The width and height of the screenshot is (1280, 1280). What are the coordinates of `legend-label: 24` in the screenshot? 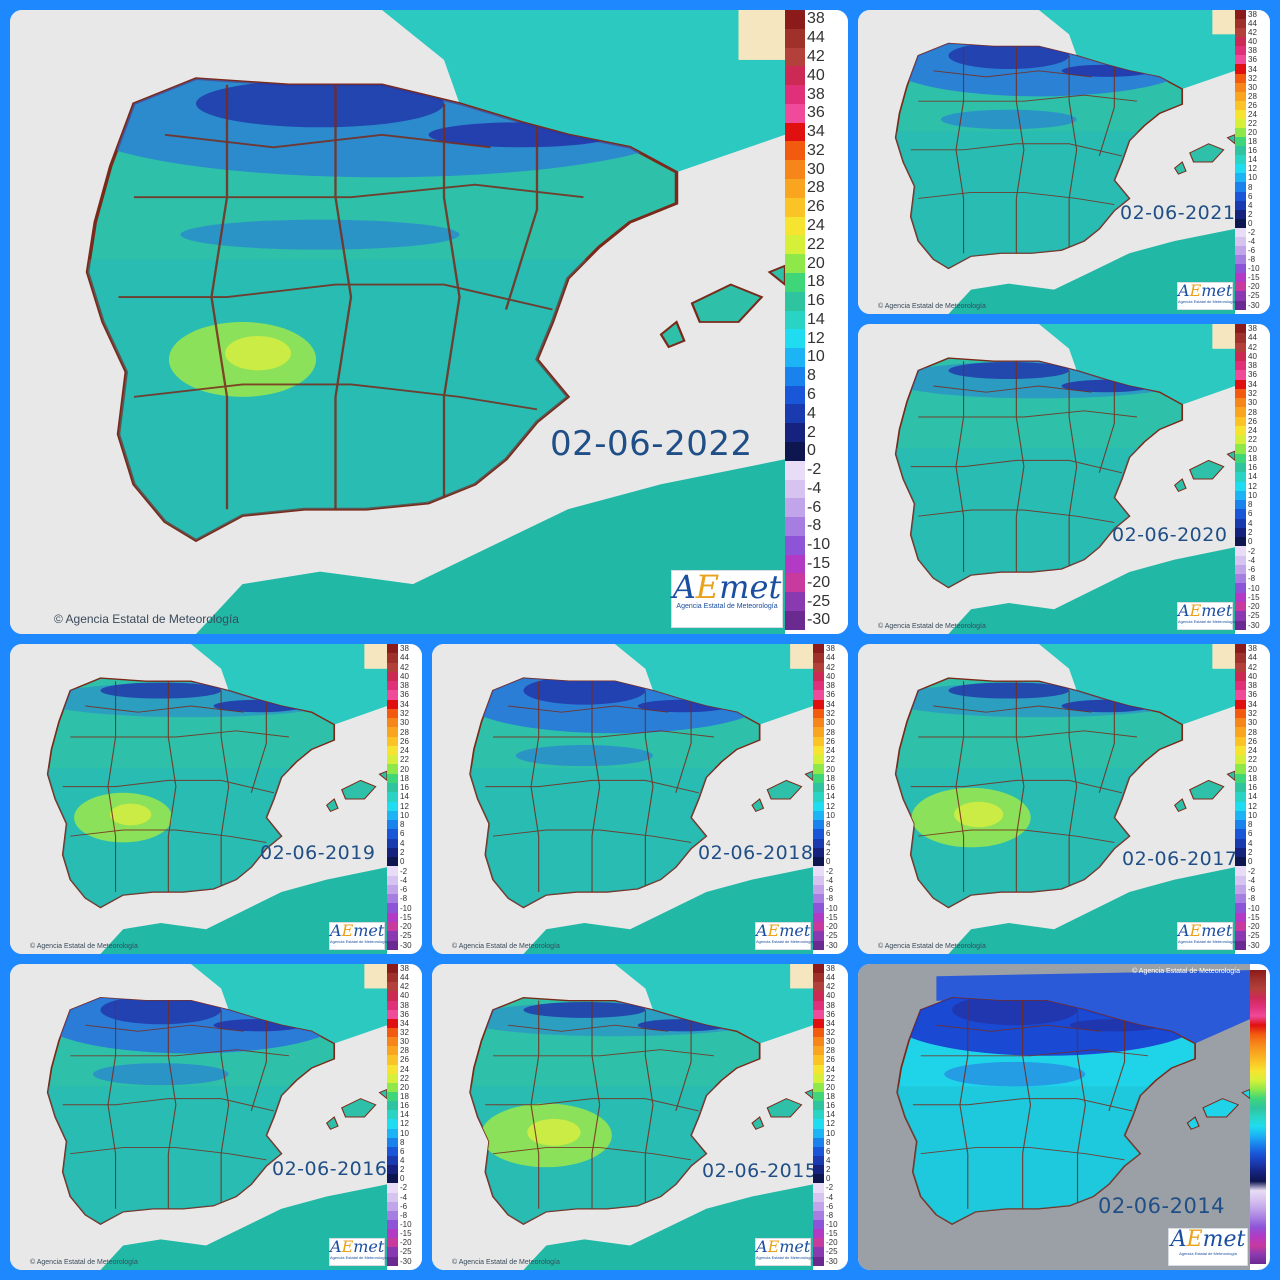 It's located at (816, 225).